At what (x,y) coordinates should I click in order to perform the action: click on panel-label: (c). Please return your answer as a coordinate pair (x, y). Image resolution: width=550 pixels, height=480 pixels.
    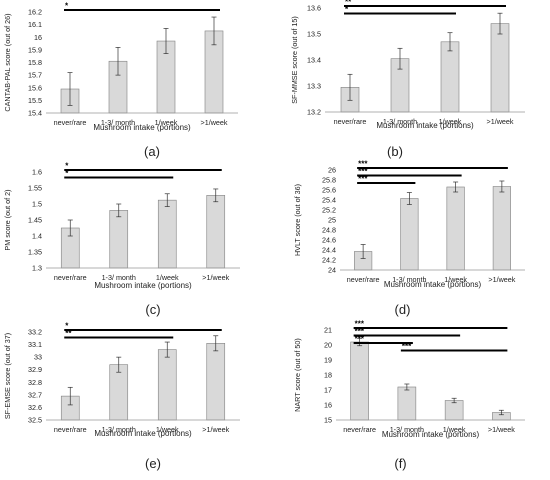
    Looking at the image, I should click on (152, 309).